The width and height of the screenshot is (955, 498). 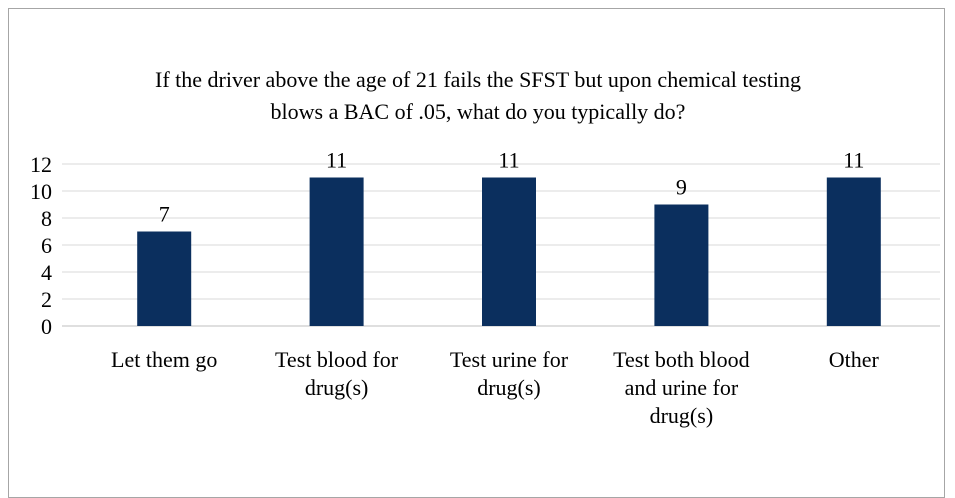 What do you see at coordinates (853, 359) in the screenshot?
I see `x-tick-label: Other` at bounding box center [853, 359].